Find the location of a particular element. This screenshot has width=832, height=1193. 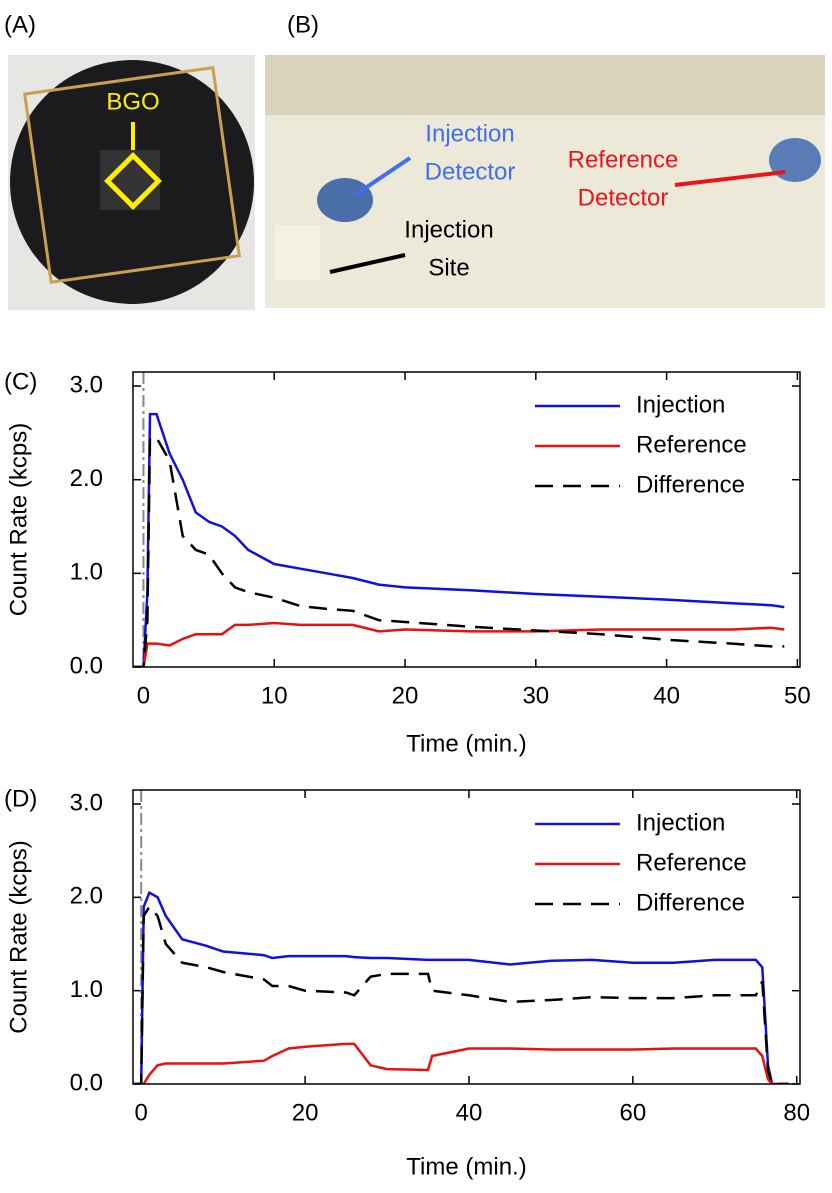

x-tick-label: 60 is located at coordinates (632, 1112).